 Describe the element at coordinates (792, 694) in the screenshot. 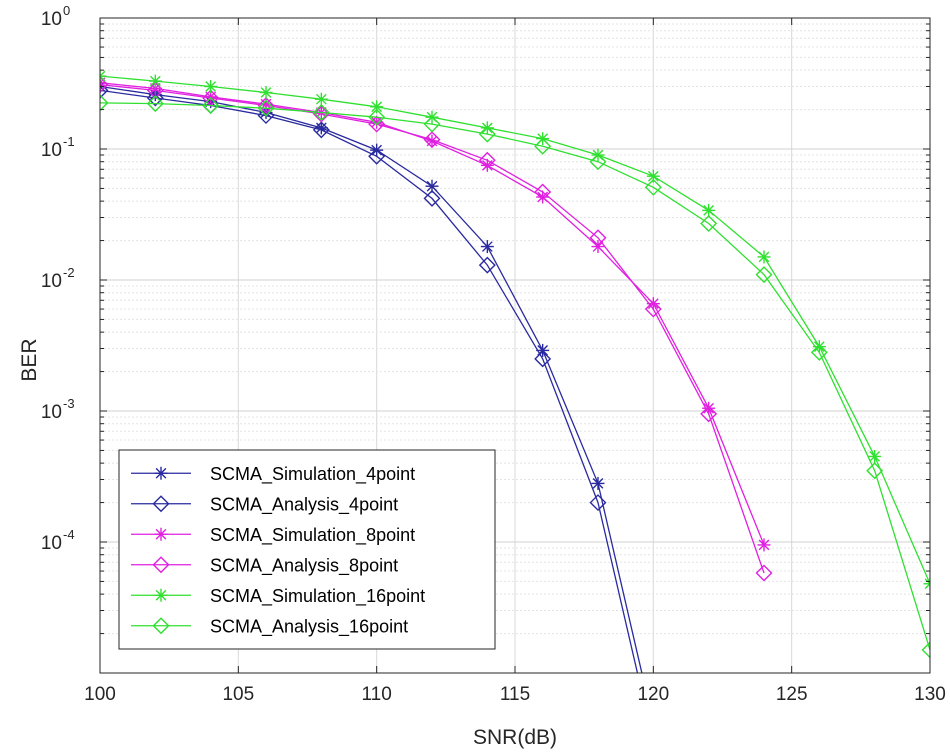

I see `x-tick-label: 125` at that location.